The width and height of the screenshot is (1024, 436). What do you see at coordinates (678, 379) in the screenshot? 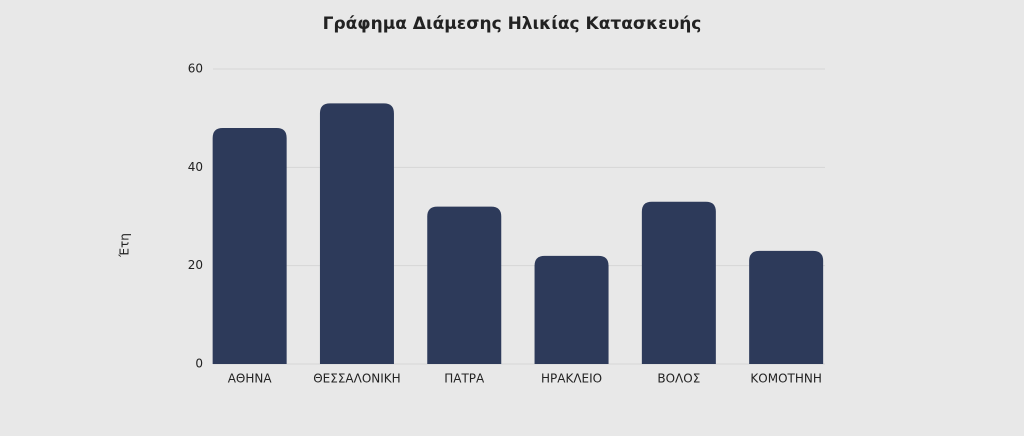
I see `x-tick-label: ΒΟΛΟΣ` at bounding box center [678, 379].